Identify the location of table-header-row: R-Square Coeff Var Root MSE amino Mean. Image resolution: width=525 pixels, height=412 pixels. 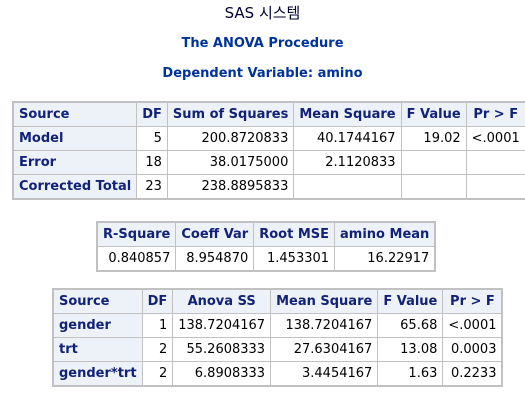
(266, 234).